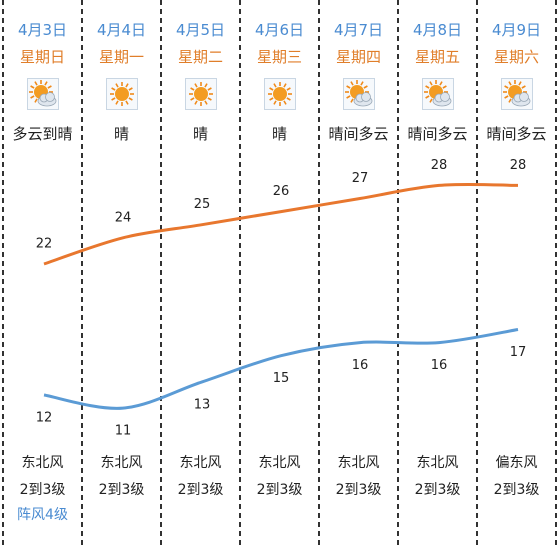 This screenshot has height=547, width=559. What do you see at coordinates (200, 30) in the screenshot?
I see `day-date: 4月5日` at bounding box center [200, 30].